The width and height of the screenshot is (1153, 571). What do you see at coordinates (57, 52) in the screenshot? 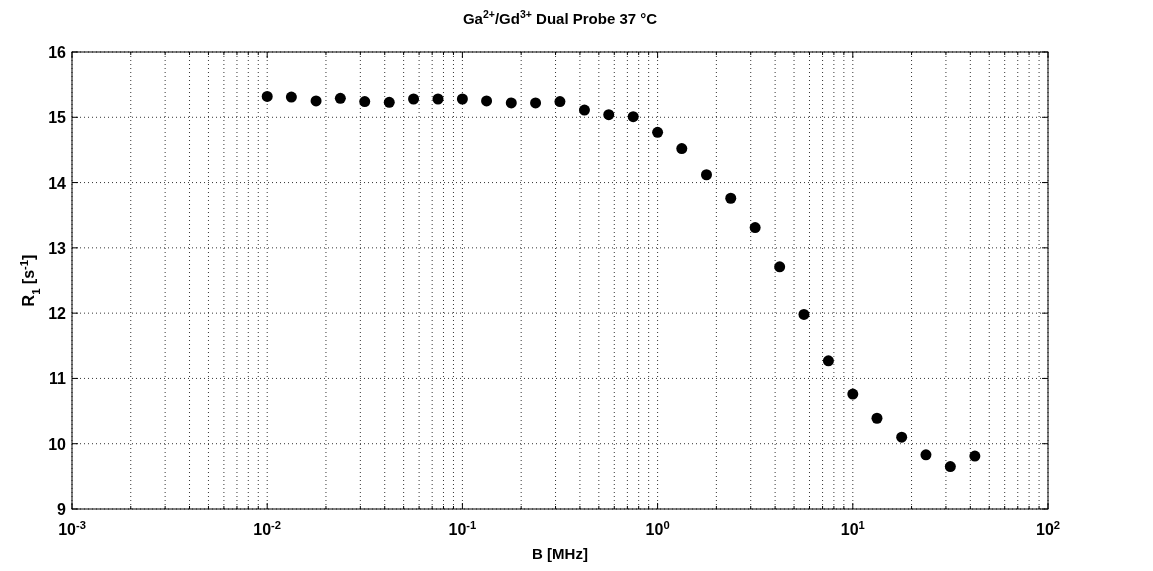
I see `y-tick-label: 16` at bounding box center [57, 52].